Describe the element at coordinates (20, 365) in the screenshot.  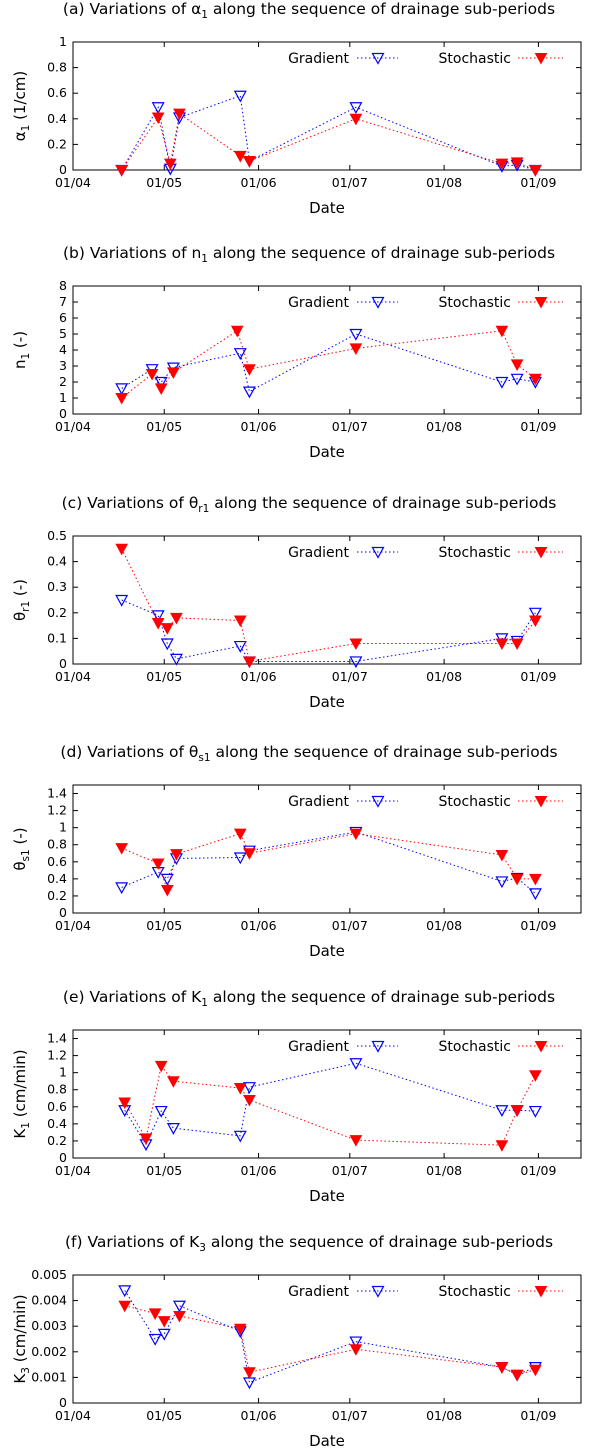
I see `ylabel-symbol: n` at that location.